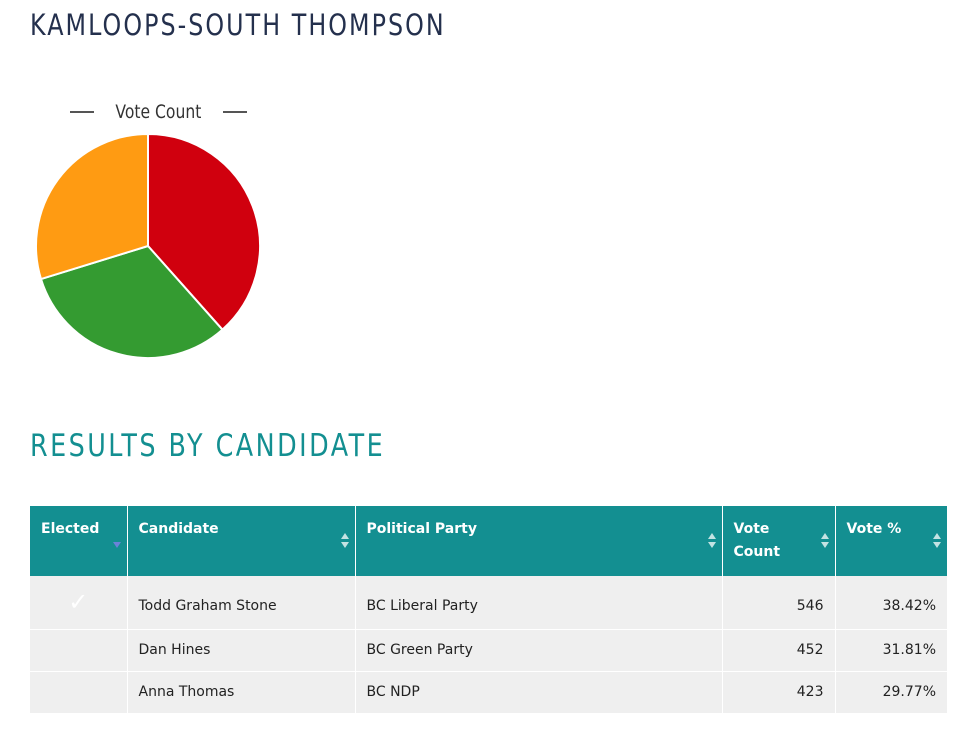  What do you see at coordinates (891, 692) in the screenshot?
I see `vote-pct: 29.77%` at bounding box center [891, 692].